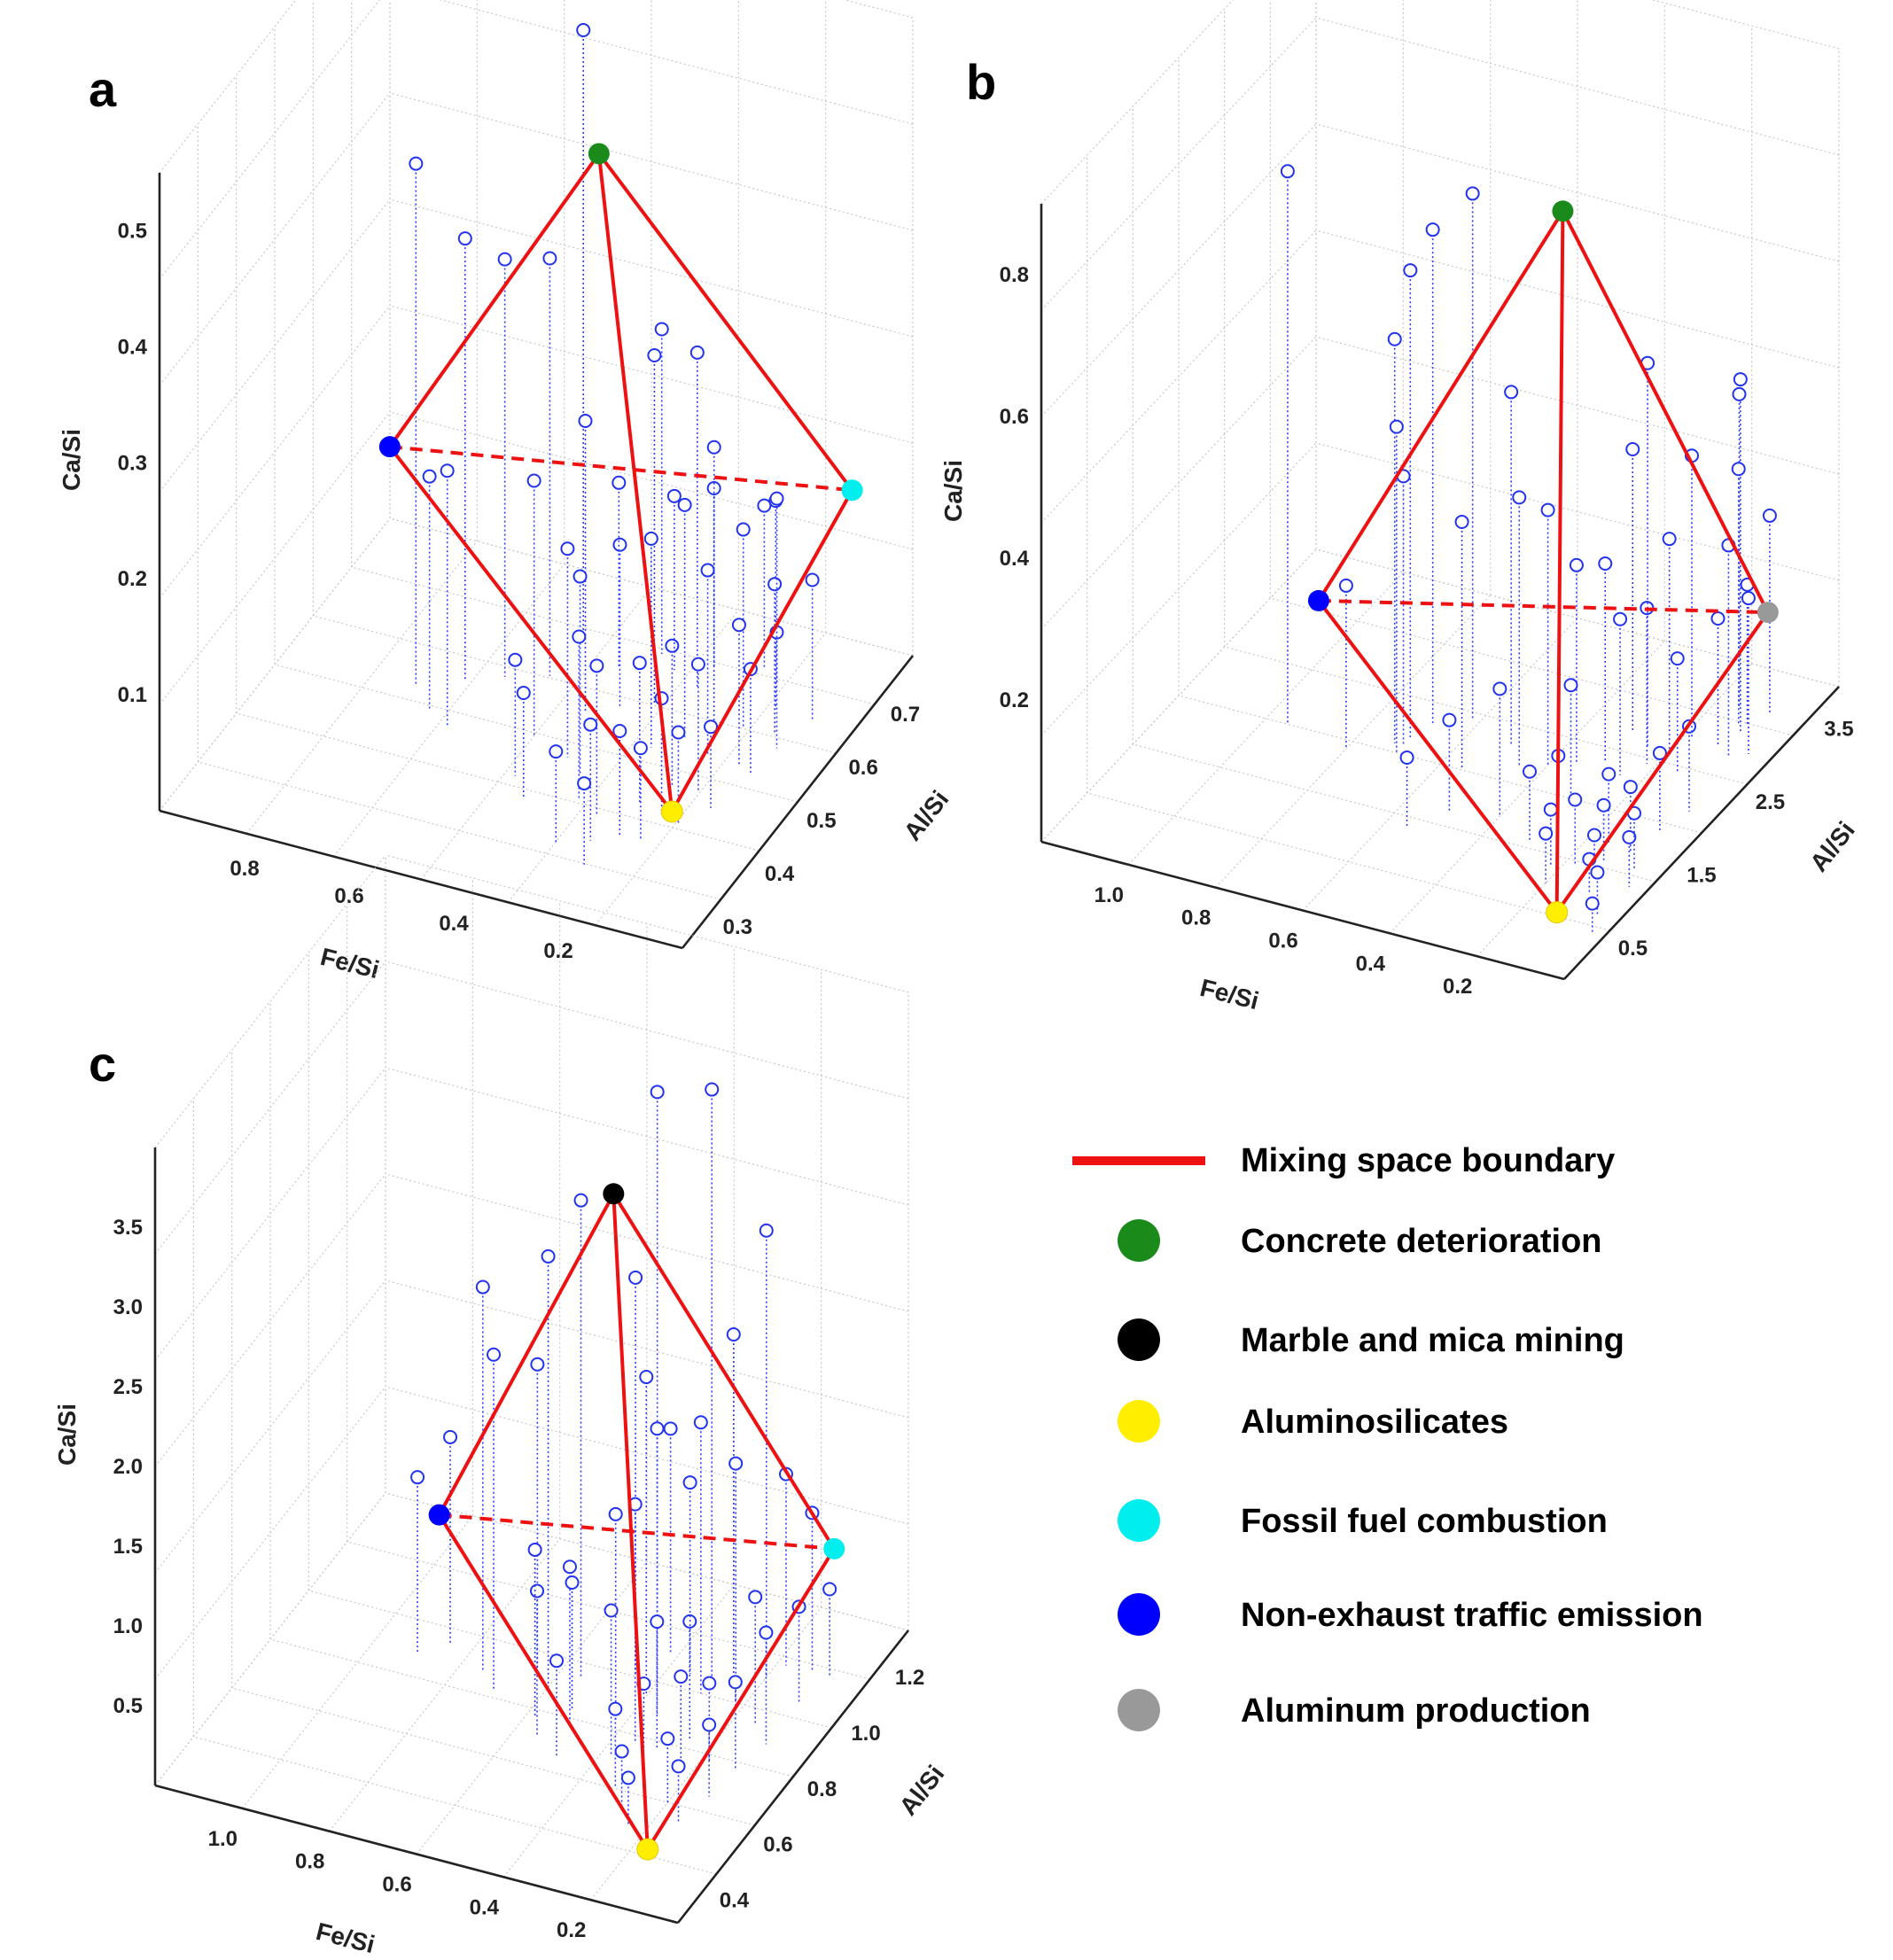  What do you see at coordinates (1457, 987) in the screenshot?
I see `panel-b-fe-tick: 0.2` at bounding box center [1457, 987].